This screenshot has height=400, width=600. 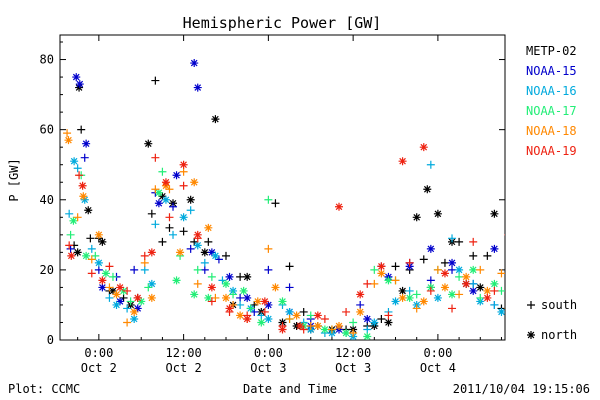 I want to click on x-tick-date-label: Oct 3, so click(x=353, y=368).